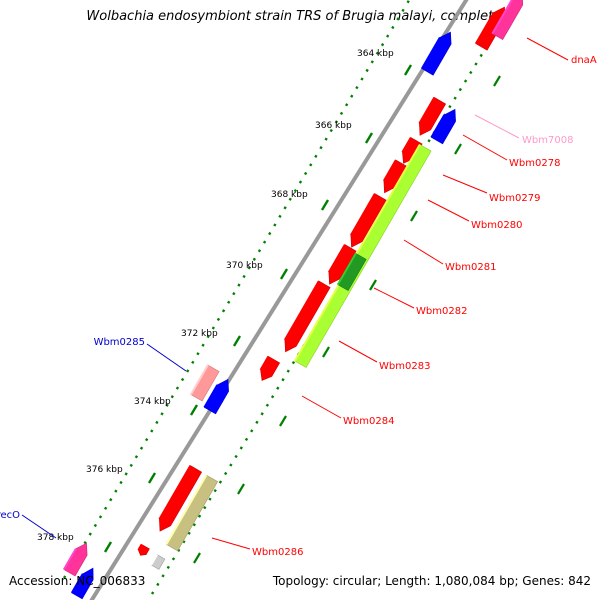  I want to click on gene-block-red-top-highlight, so click(485, 28).